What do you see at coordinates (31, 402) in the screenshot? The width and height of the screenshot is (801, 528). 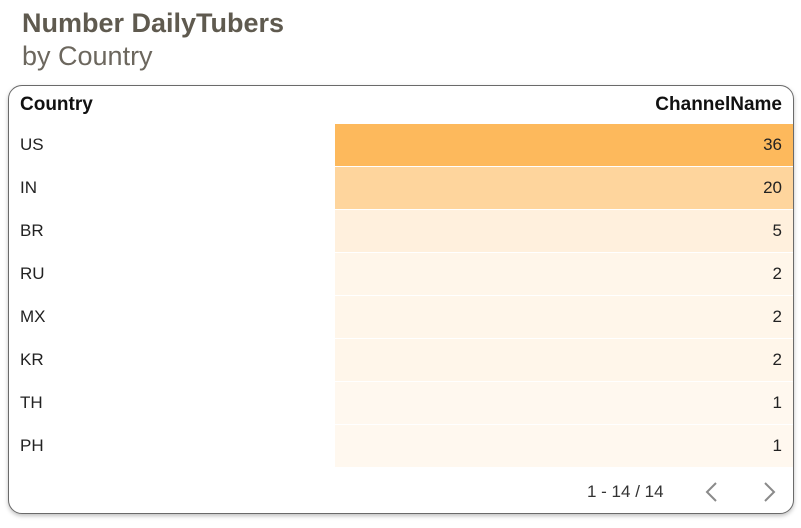 I see `row-country: TH` at bounding box center [31, 402].